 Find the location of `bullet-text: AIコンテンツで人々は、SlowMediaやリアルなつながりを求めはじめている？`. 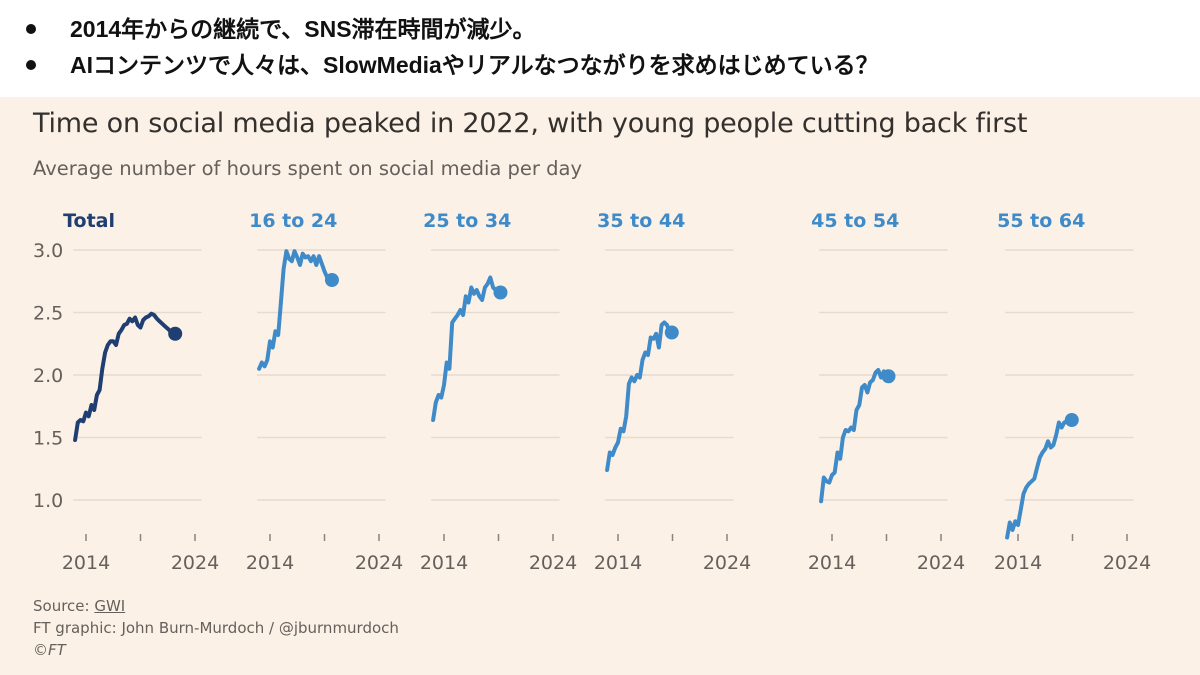

bullet-text: AIコンテンツで人々は、SlowMediaやリアルなつながりを求めはじめている？ is located at coordinates (474, 65).